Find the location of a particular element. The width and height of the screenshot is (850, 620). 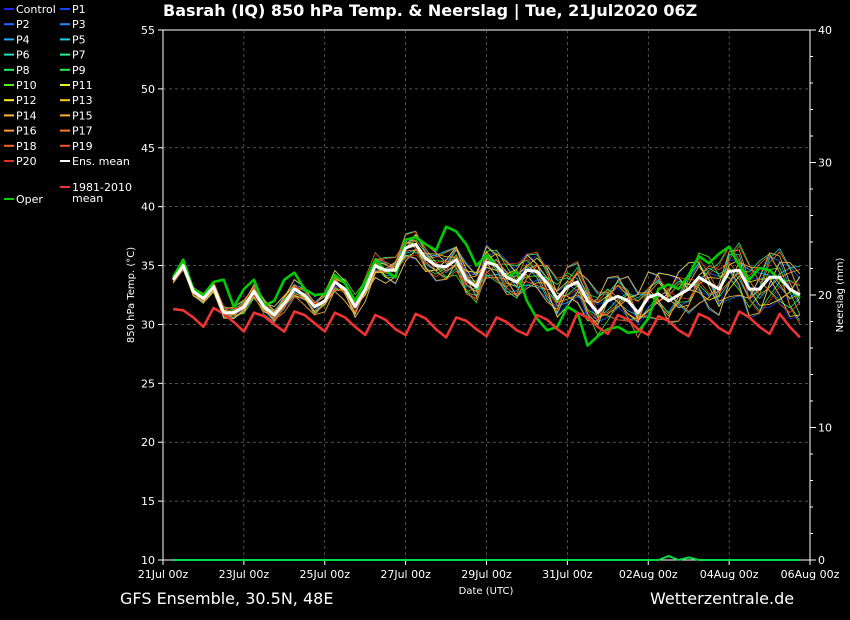

footer-model-info: GFS Ensemble, 30.5N, 48E is located at coordinates (227, 598).